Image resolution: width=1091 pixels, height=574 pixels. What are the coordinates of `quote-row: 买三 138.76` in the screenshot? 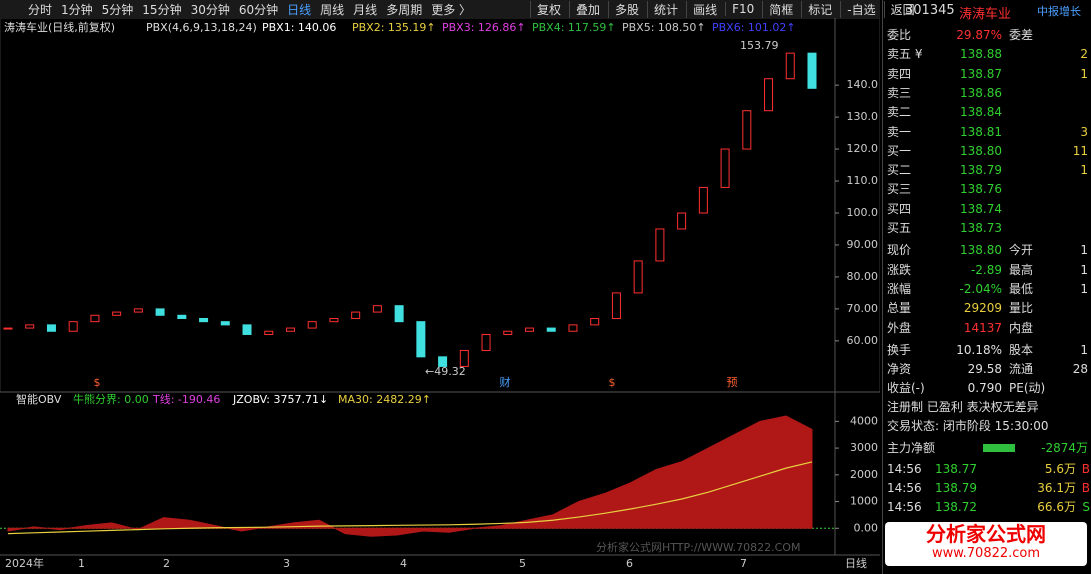 It's located at (988, 189).